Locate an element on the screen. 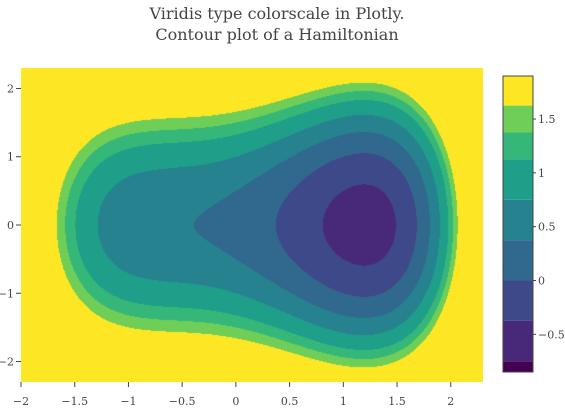 The height and width of the screenshot is (413, 565). x-axis: −2 −1.5 −1 −0.5 0 0.5 1 1.5 2 is located at coordinates (233, 395).